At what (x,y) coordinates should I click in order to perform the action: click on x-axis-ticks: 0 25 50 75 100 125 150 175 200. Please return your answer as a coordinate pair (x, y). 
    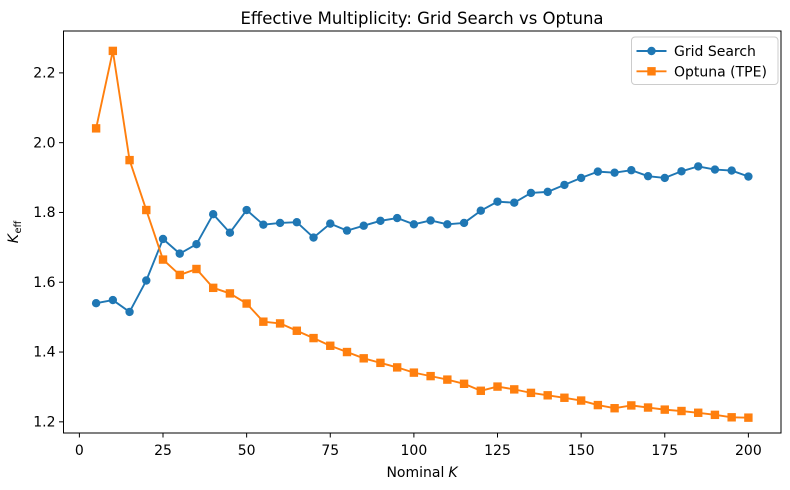
    Looking at the image, I should click on (418, 446).